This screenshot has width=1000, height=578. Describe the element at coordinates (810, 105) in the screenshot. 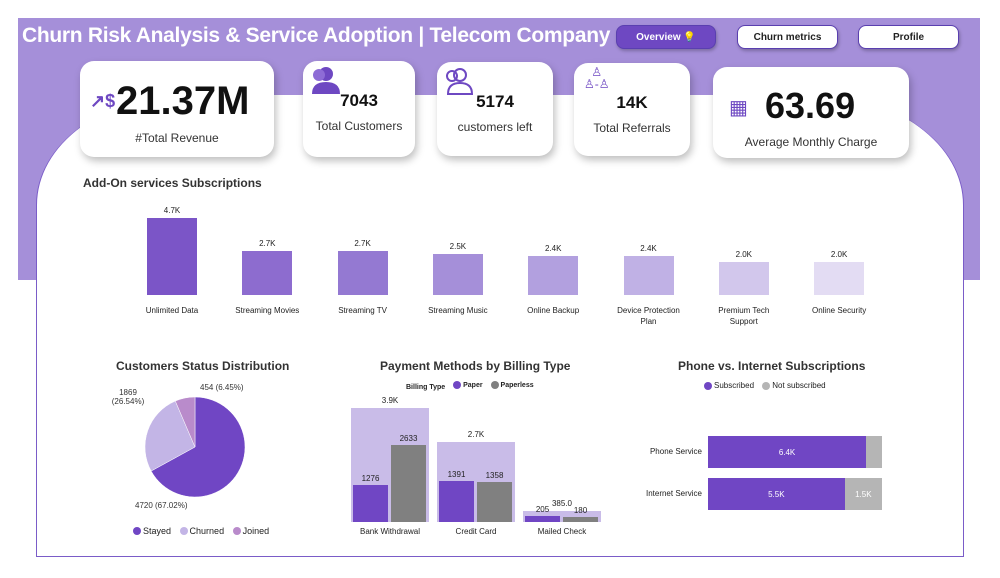

I see `kpi-value: 63.69` at that location.